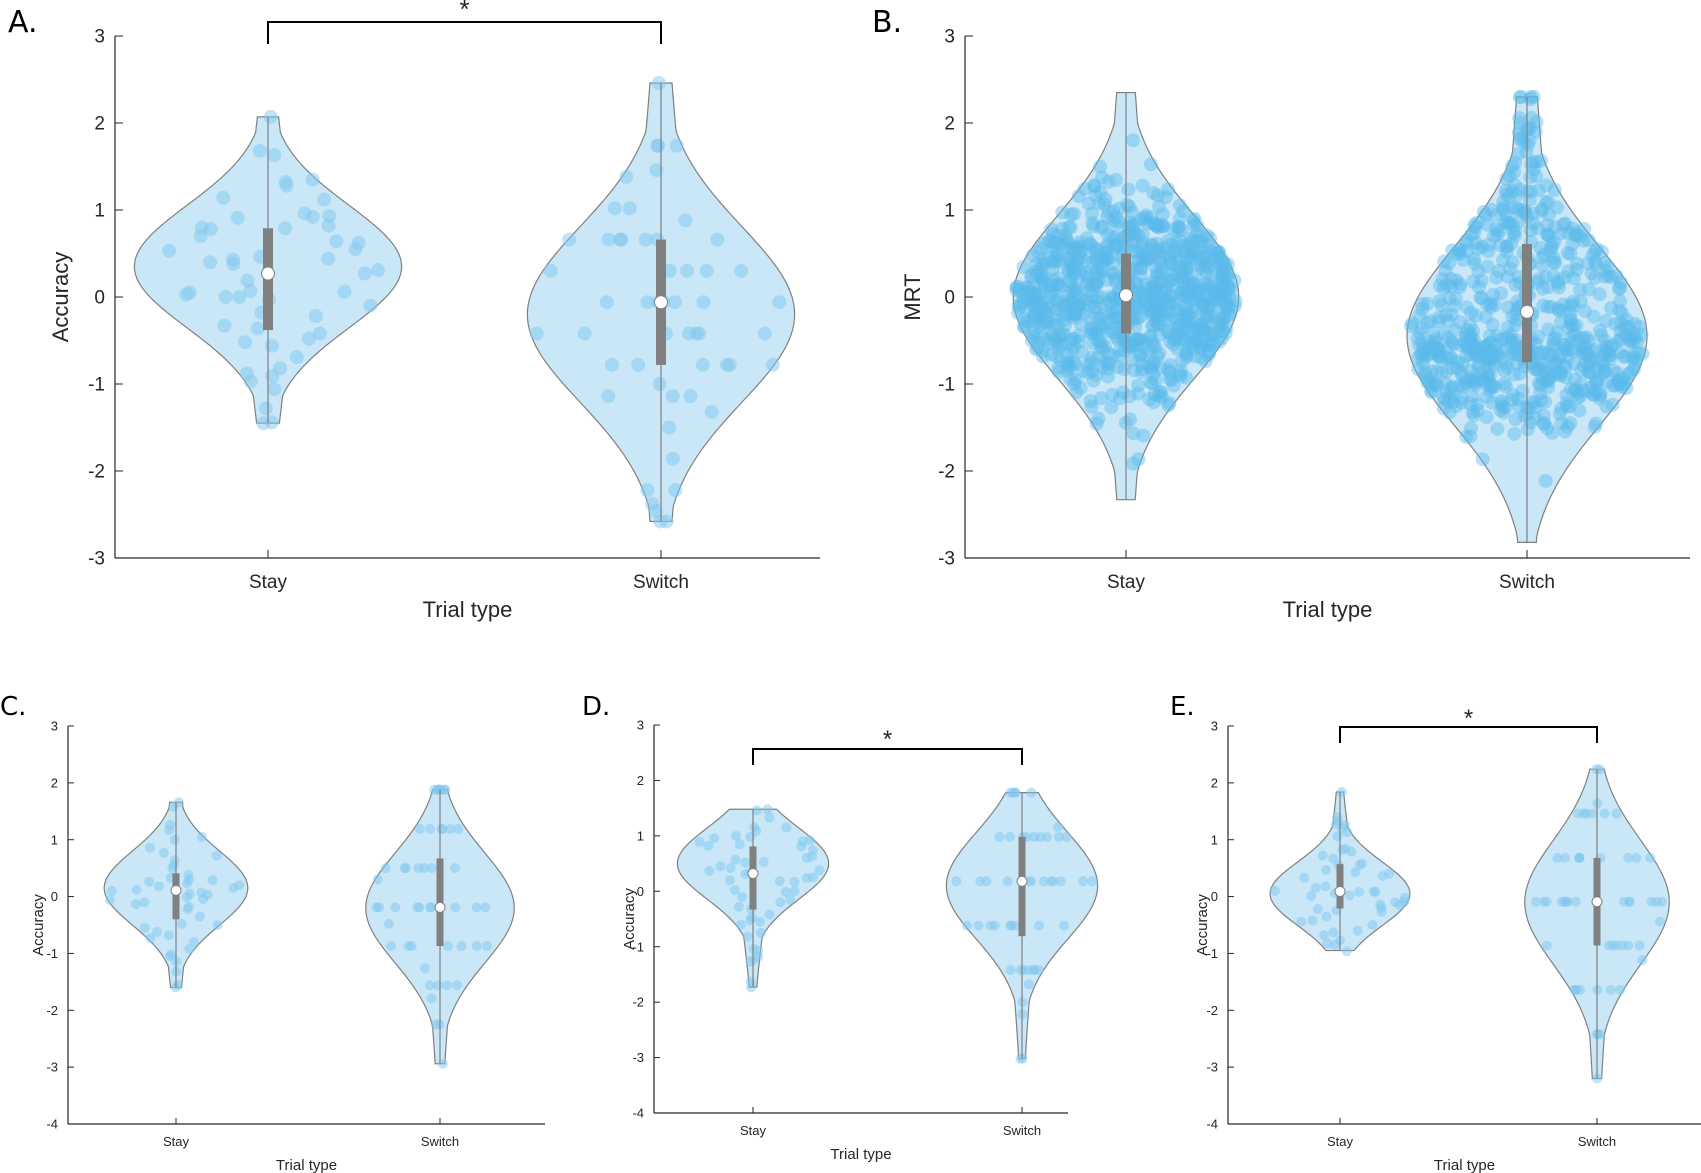  Describe the element at coordinates (468, 609) in the screenshot. I see `x-axis-title: Trial type` at that location.